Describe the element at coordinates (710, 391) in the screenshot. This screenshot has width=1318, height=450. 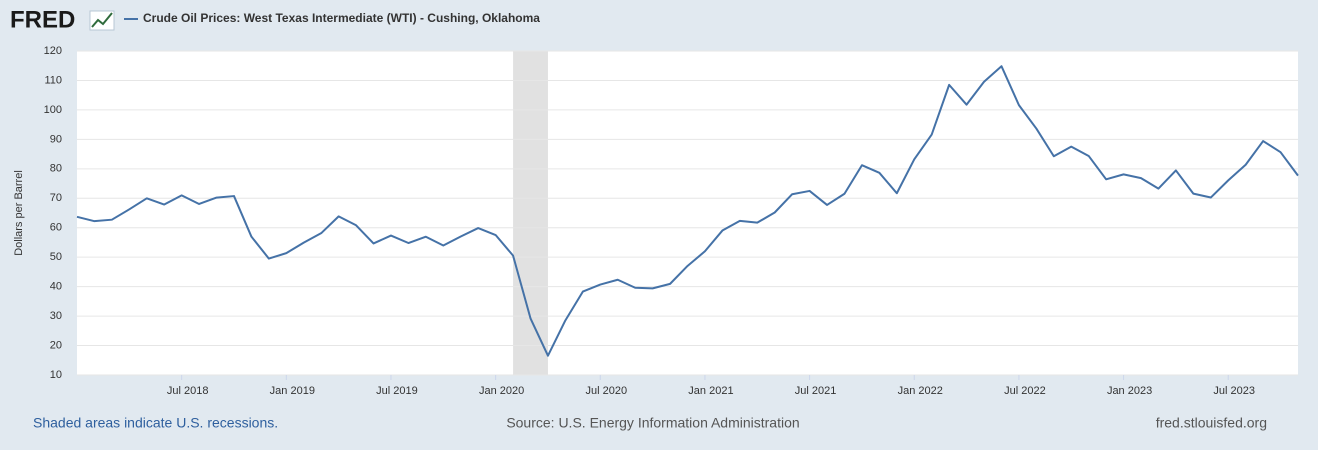
I see `x-tick-label: Jan 2021` at that location.